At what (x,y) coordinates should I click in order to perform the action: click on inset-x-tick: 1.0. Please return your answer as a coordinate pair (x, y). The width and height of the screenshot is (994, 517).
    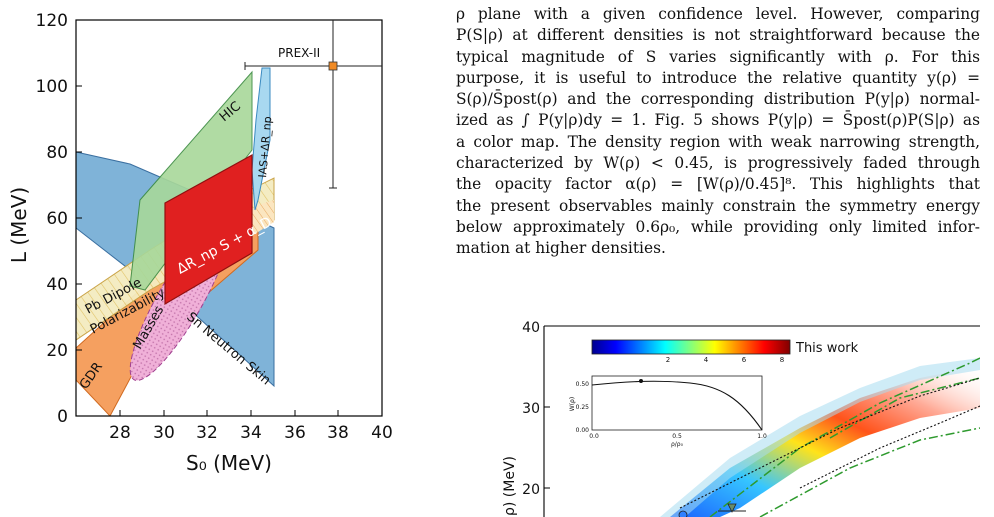
    Looking at the image, I should click on (762, 436).